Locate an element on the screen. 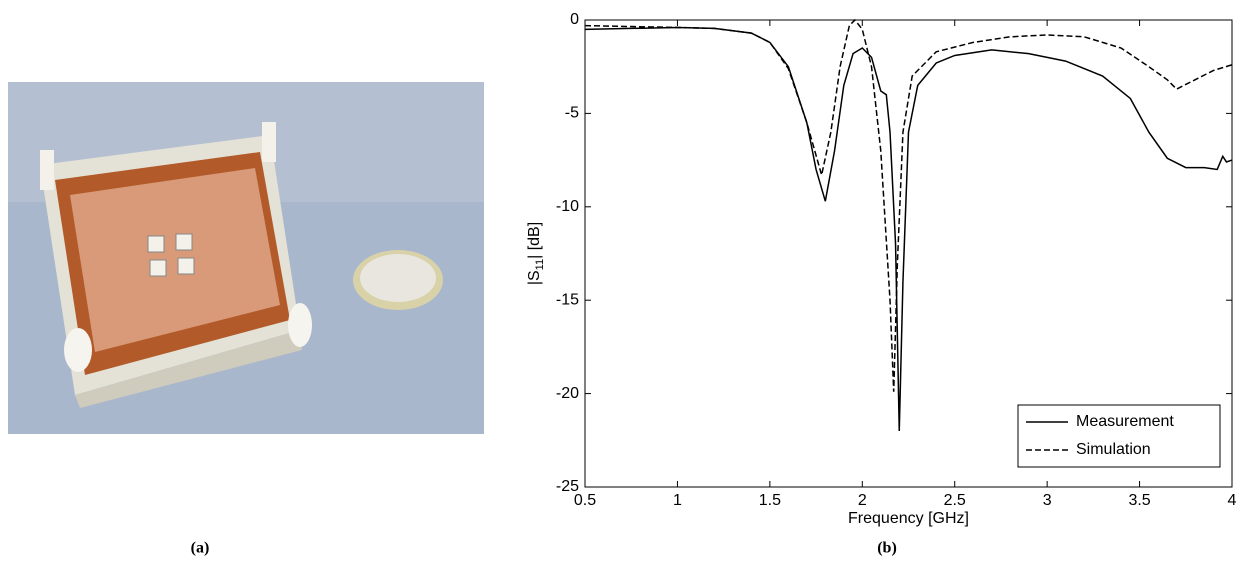 This screenshot has width=1248, height=569. y-axis-label-part: | [dB] is located at coordinates (534, 240).